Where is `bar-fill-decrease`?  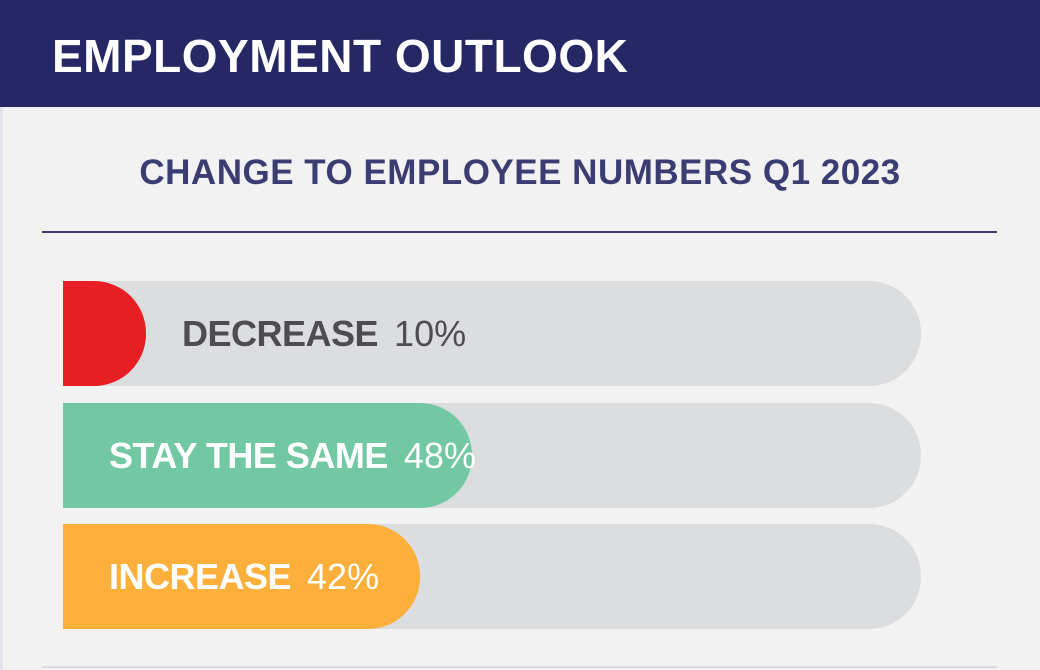 bar-fill-decrease is located at coordinates (104, 333).